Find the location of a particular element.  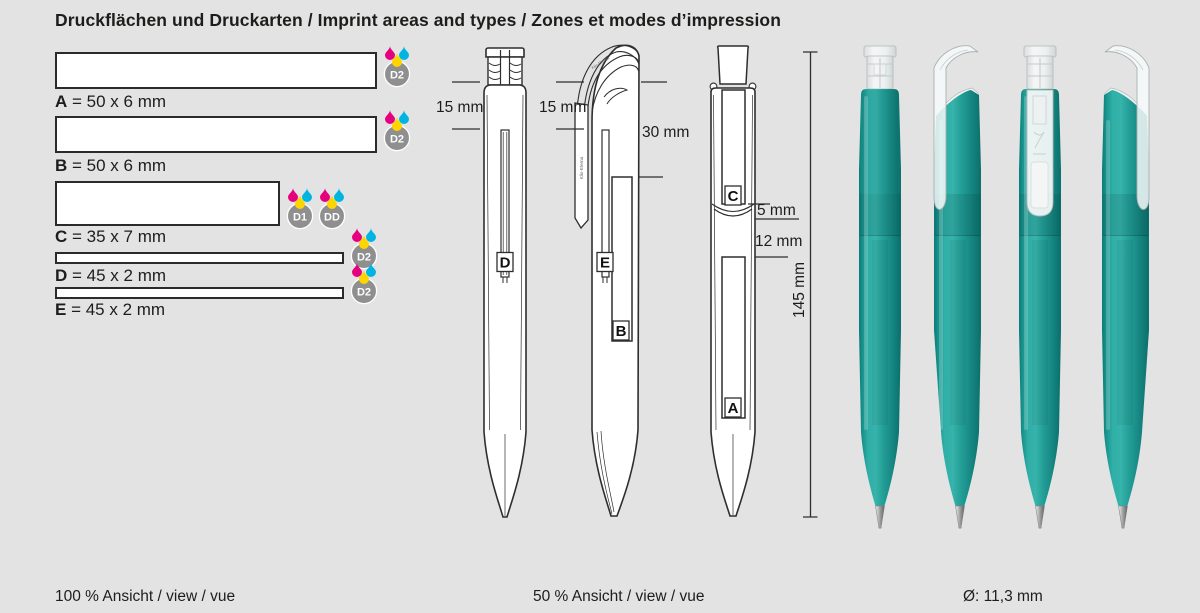

dimension-5mm: 5 mm is located at coordinates (773, 211).